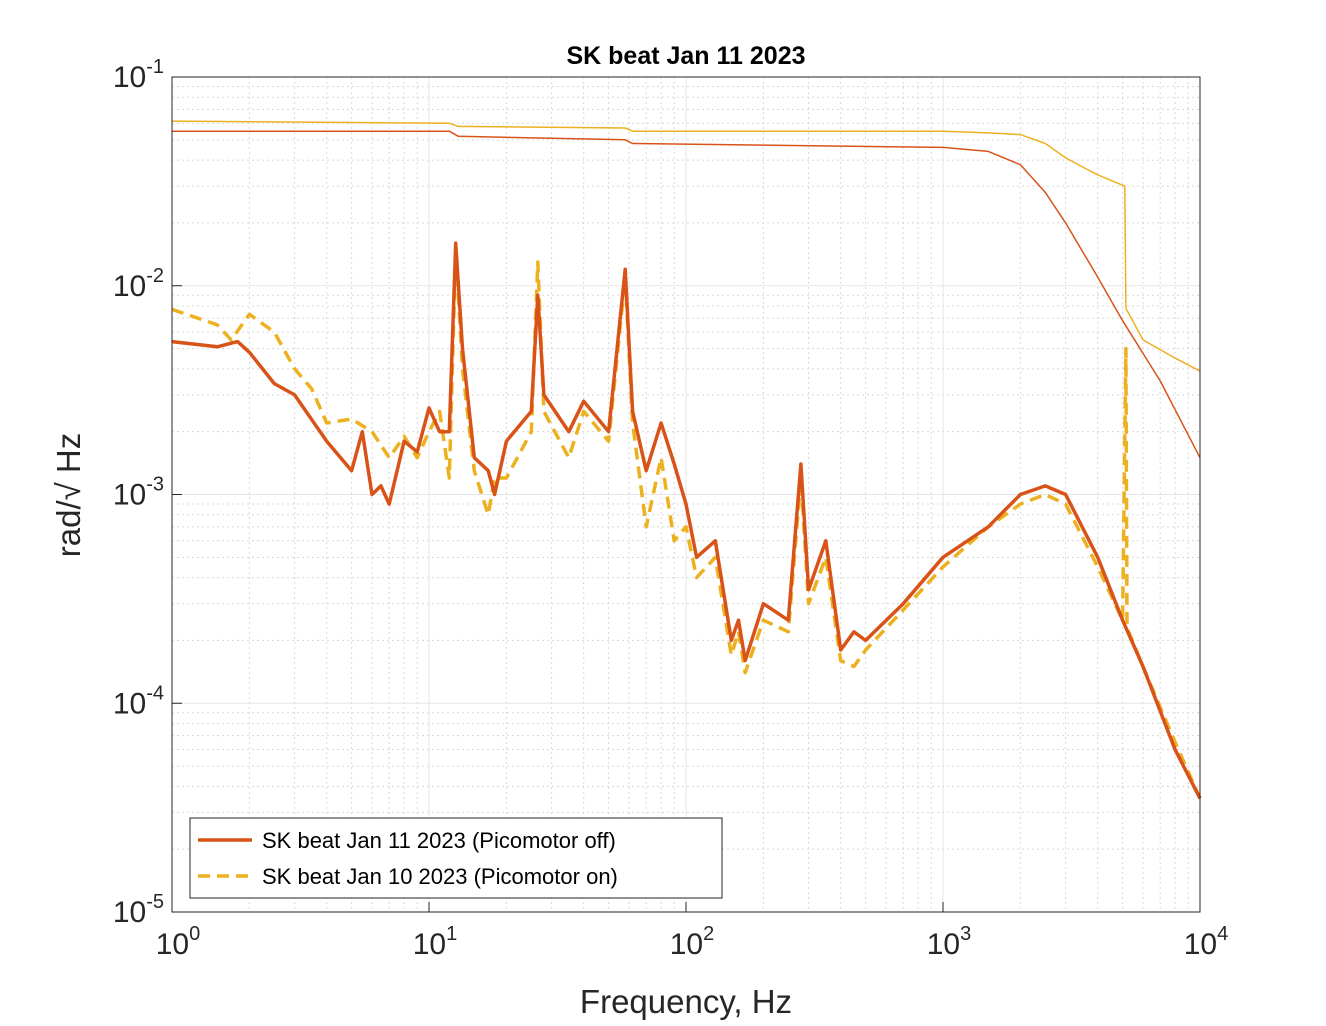 The width and height of the screenshot is (1326, 1026). Describe the element at coordinates (155, 693) in the screenshot. I see `tick-exponent: -4` at that location.